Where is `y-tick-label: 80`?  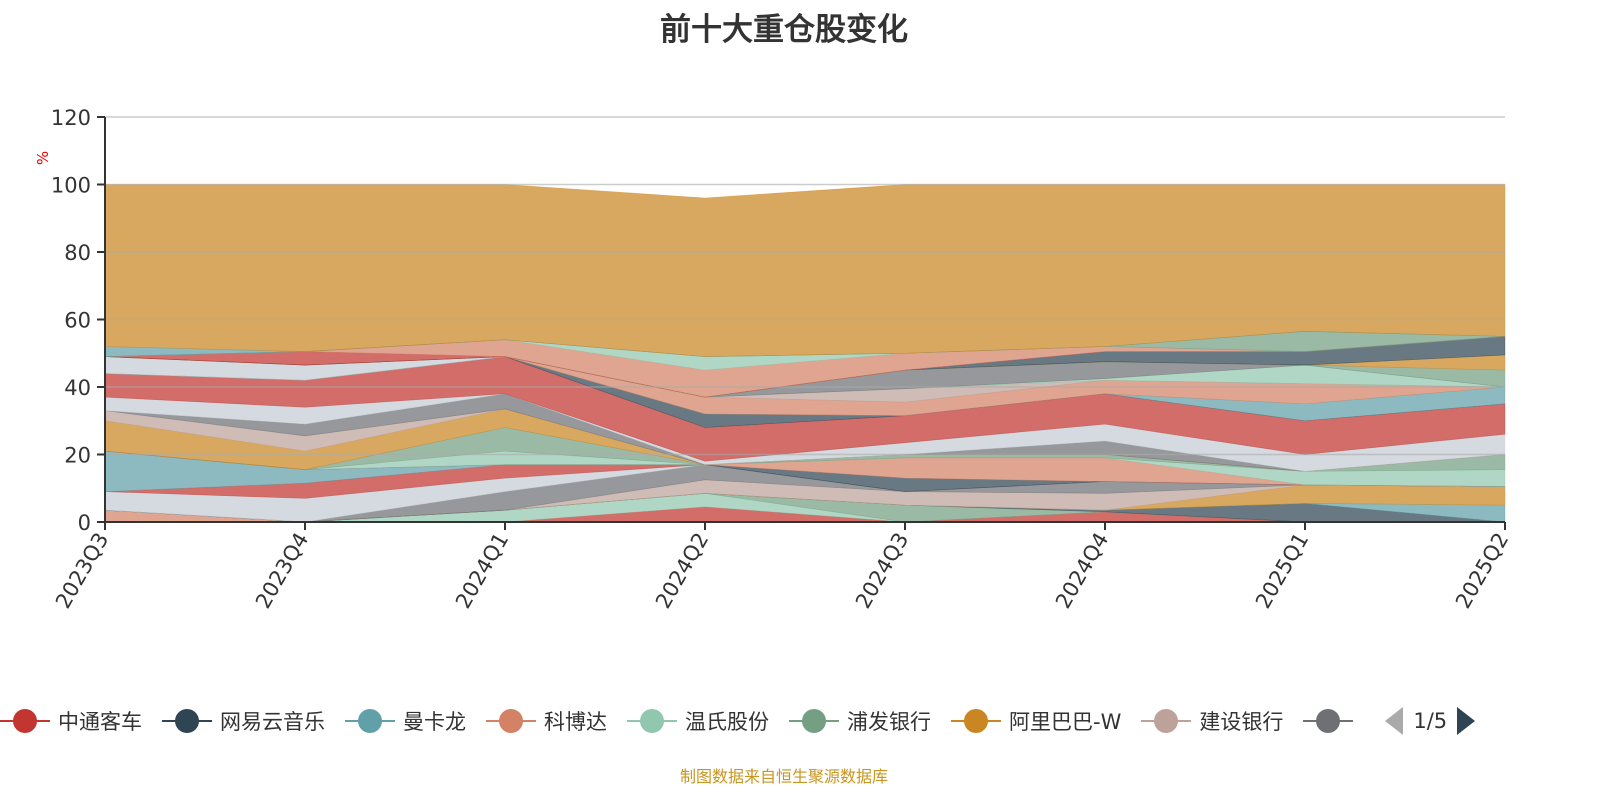
y-tick-label: 80 is located at coordinates (77, 253).